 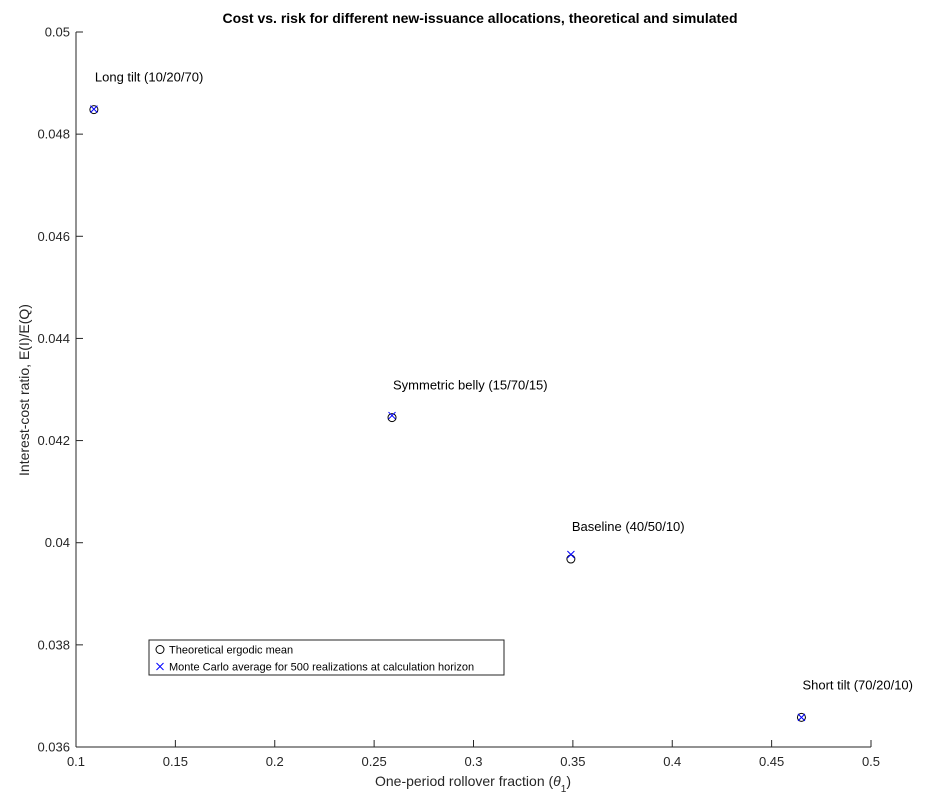 I want to click on point-annotation-label: Symmetric belly (15/70/15), so click(x=470, y=385).